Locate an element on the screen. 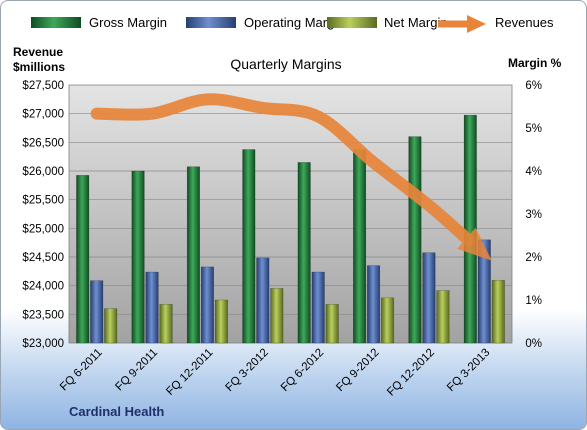  right-tick-label: 3% is located at coordinates (533, 215).